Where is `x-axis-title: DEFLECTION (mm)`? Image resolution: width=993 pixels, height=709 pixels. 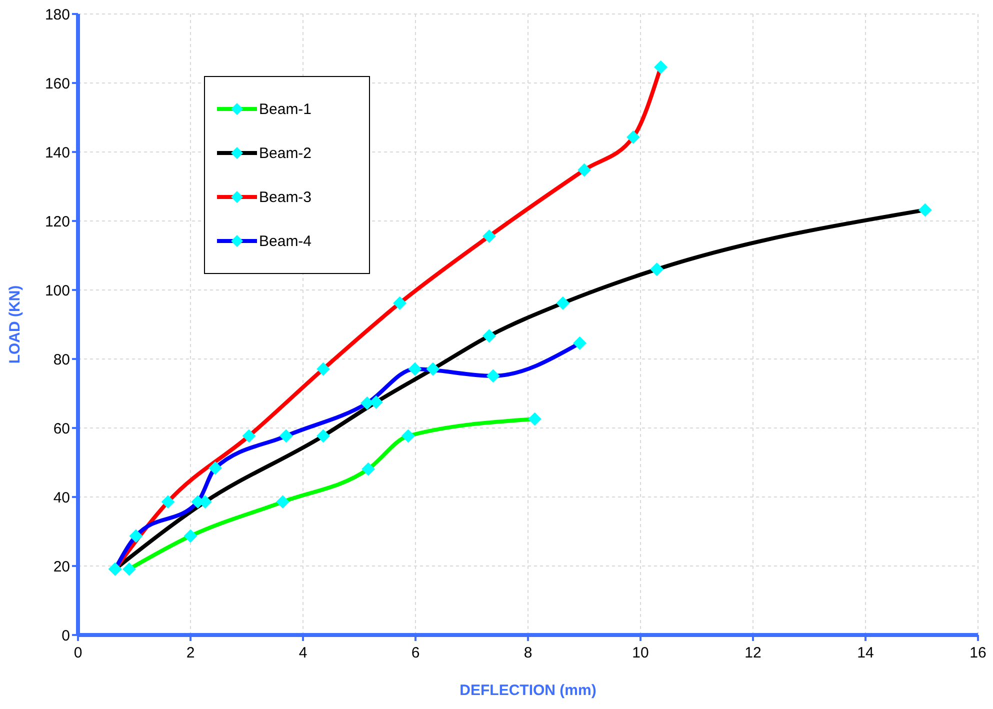
x-axis-title: DEFLECTION (mm) is located at coordinates (528, 690).